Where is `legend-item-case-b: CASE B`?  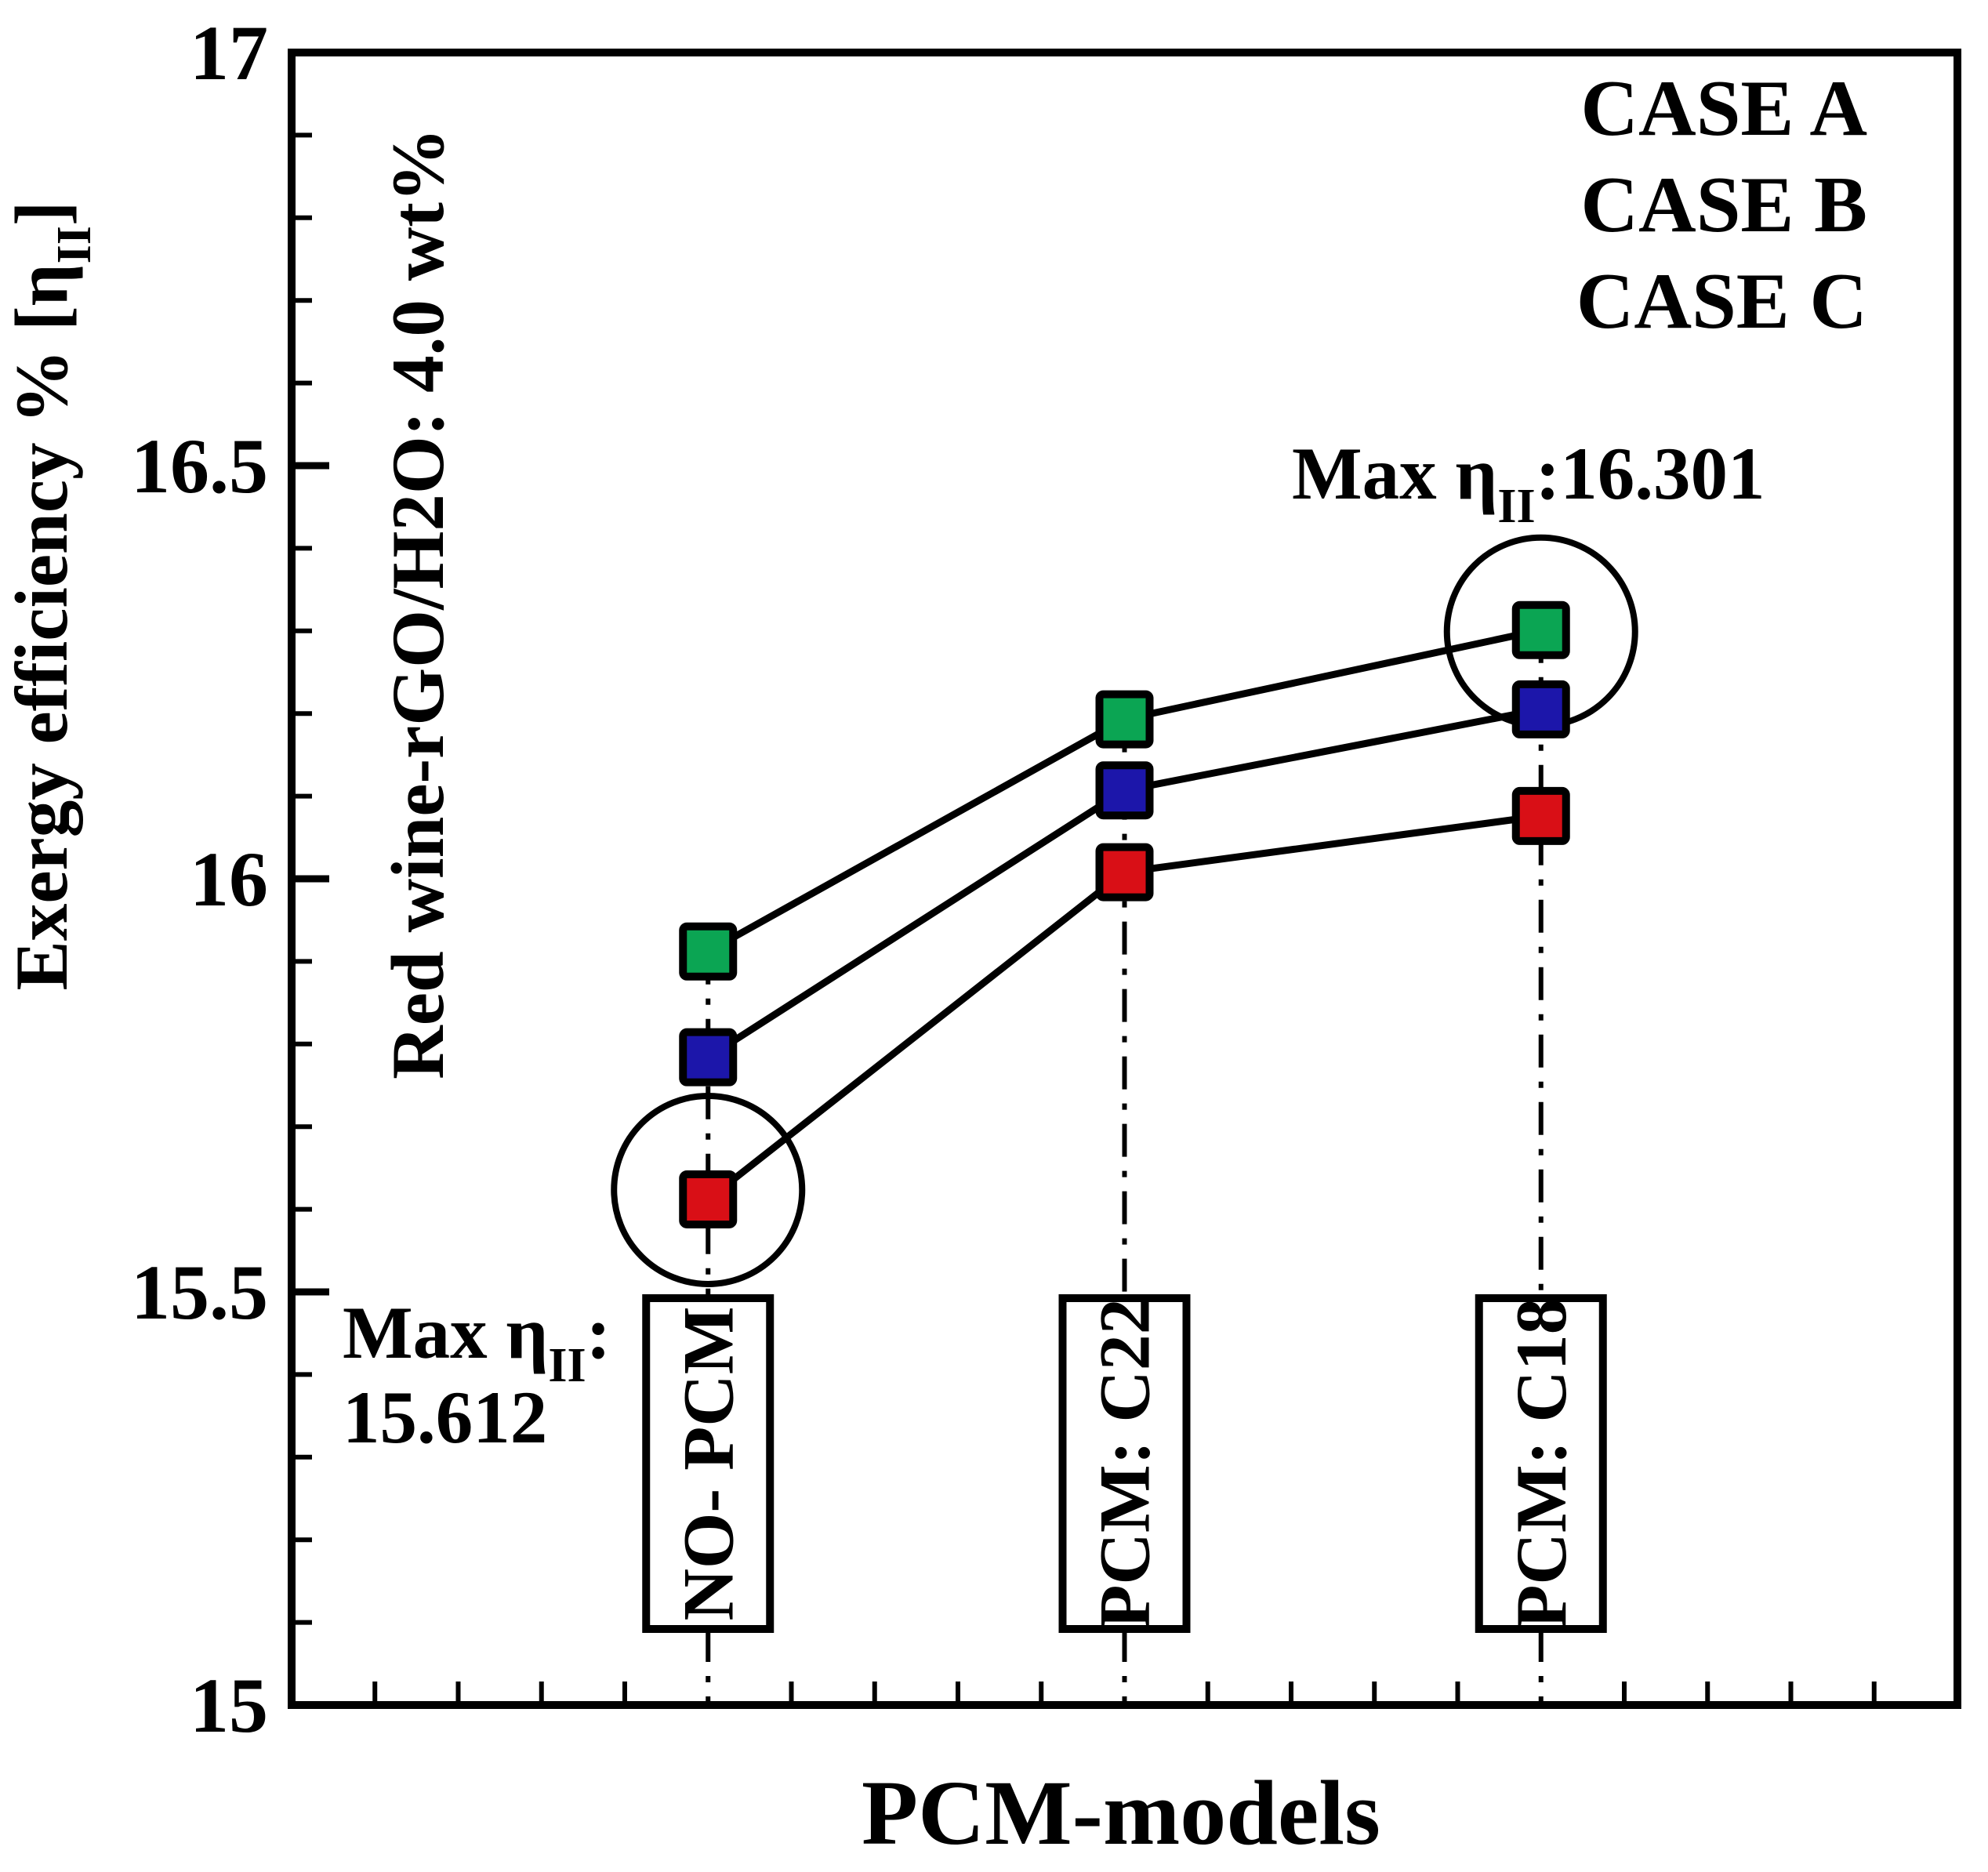 legend-item-case-b: CASE B is located at coordinates (1723, 205).